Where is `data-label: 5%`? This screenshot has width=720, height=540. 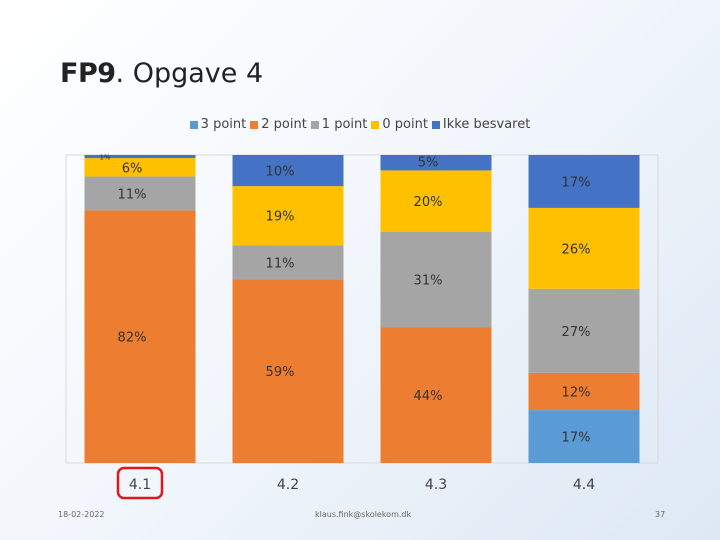 data-label: 5% is located at coordinates (428, 162).